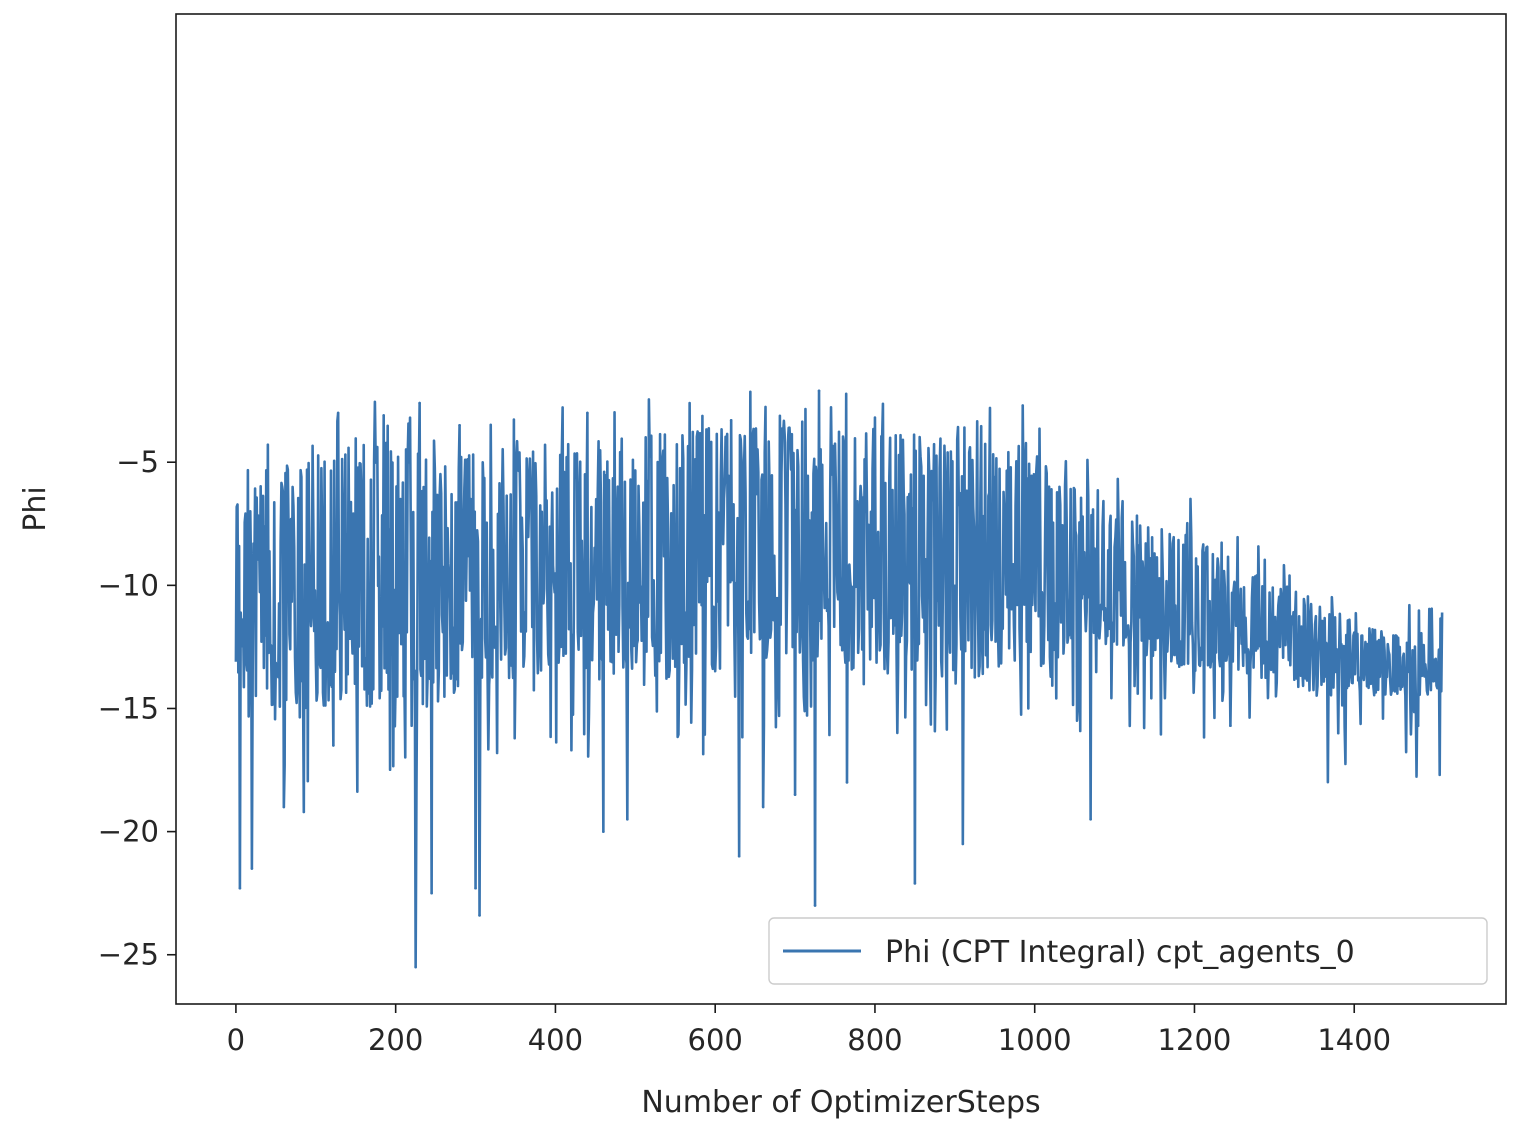 Image resolution: width=1518 pixels, height=1132 pixels. What do you see at coordinates (128, 708) in the screenshot?
I see `y-tick-label: −15` at bounding box center [128, 708].